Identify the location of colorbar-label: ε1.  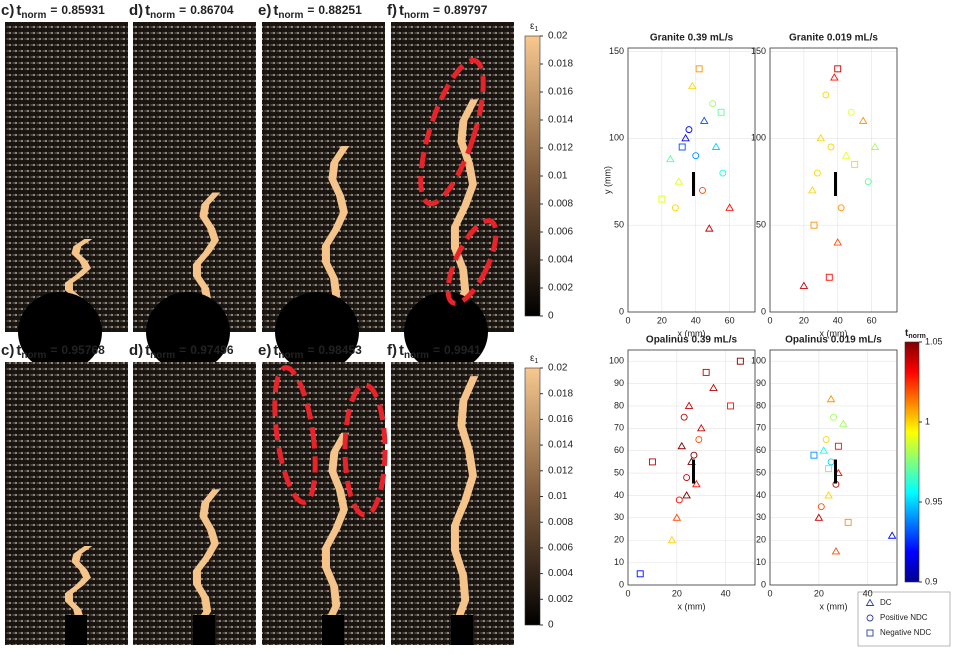
(534, 27).